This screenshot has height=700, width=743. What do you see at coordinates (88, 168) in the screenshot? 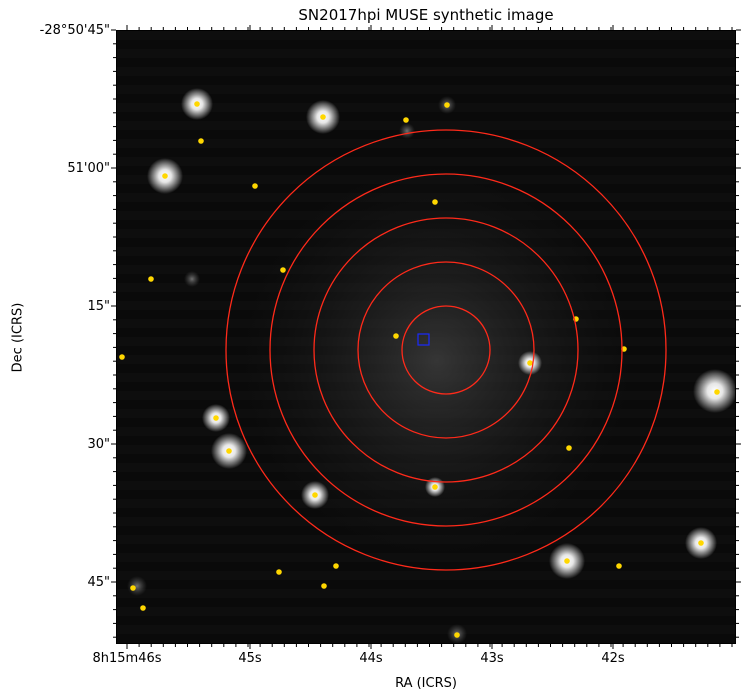
I see `y-tick-label: 51'00"` at bounding box center [88, 168].